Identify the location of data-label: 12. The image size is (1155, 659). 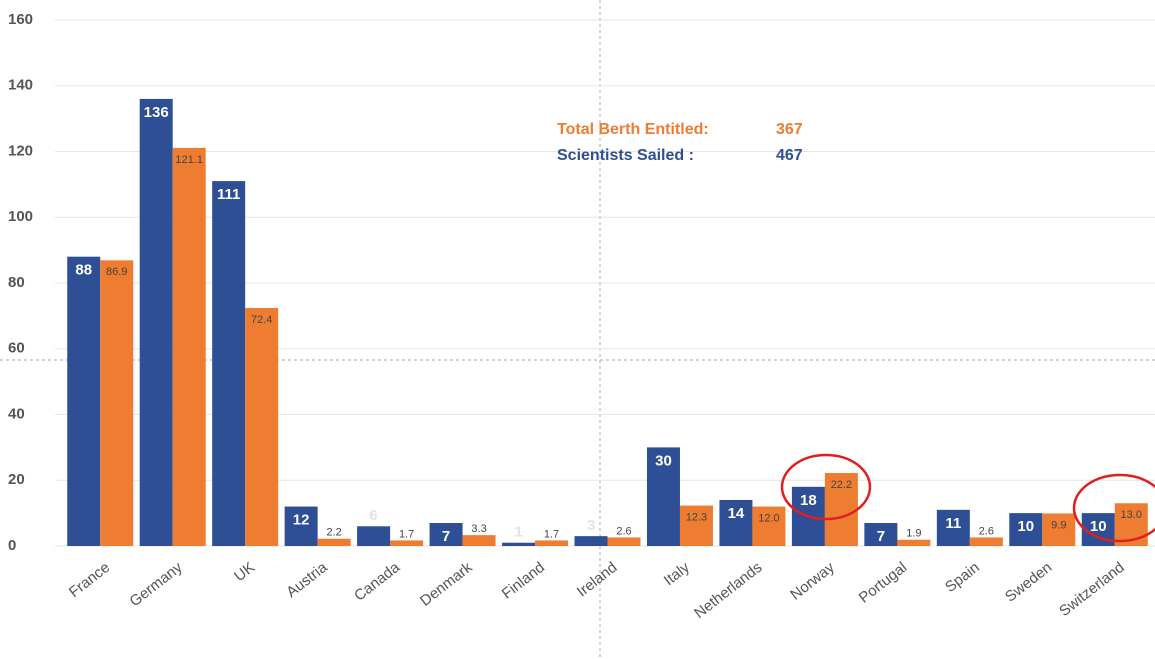
(301, 520).